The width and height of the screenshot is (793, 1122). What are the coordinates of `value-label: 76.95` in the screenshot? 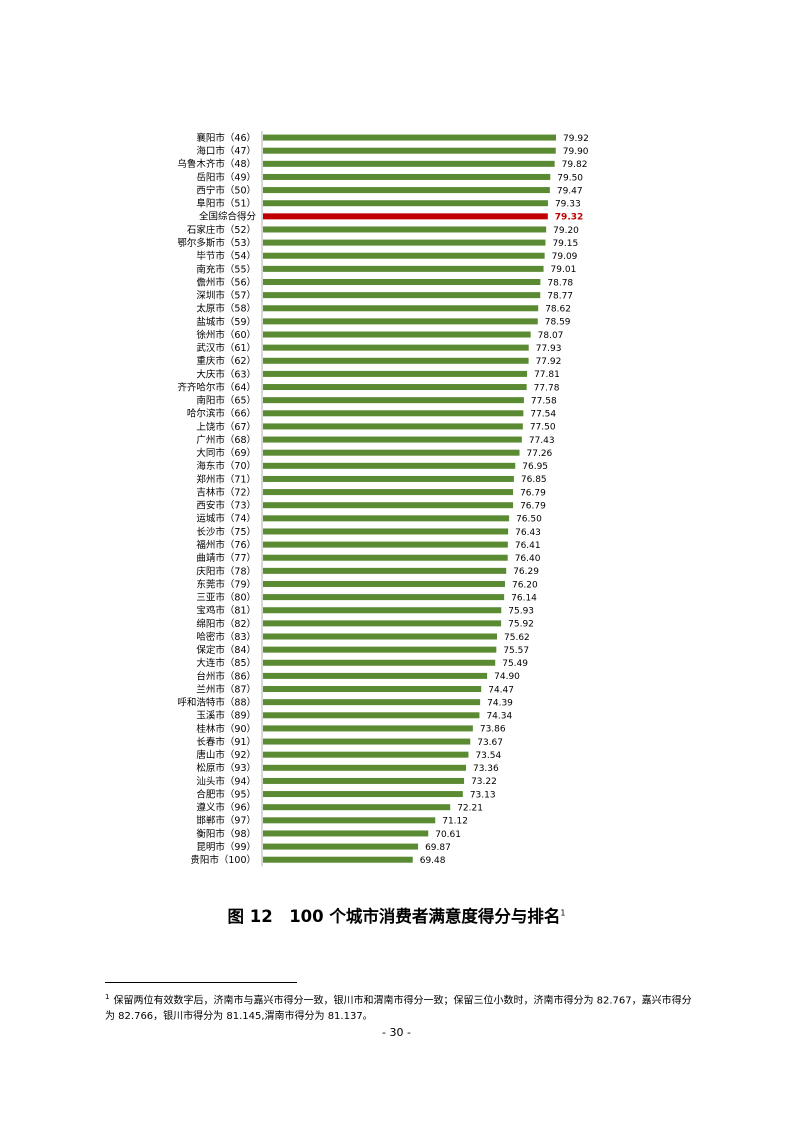 It's located at (535, 467).